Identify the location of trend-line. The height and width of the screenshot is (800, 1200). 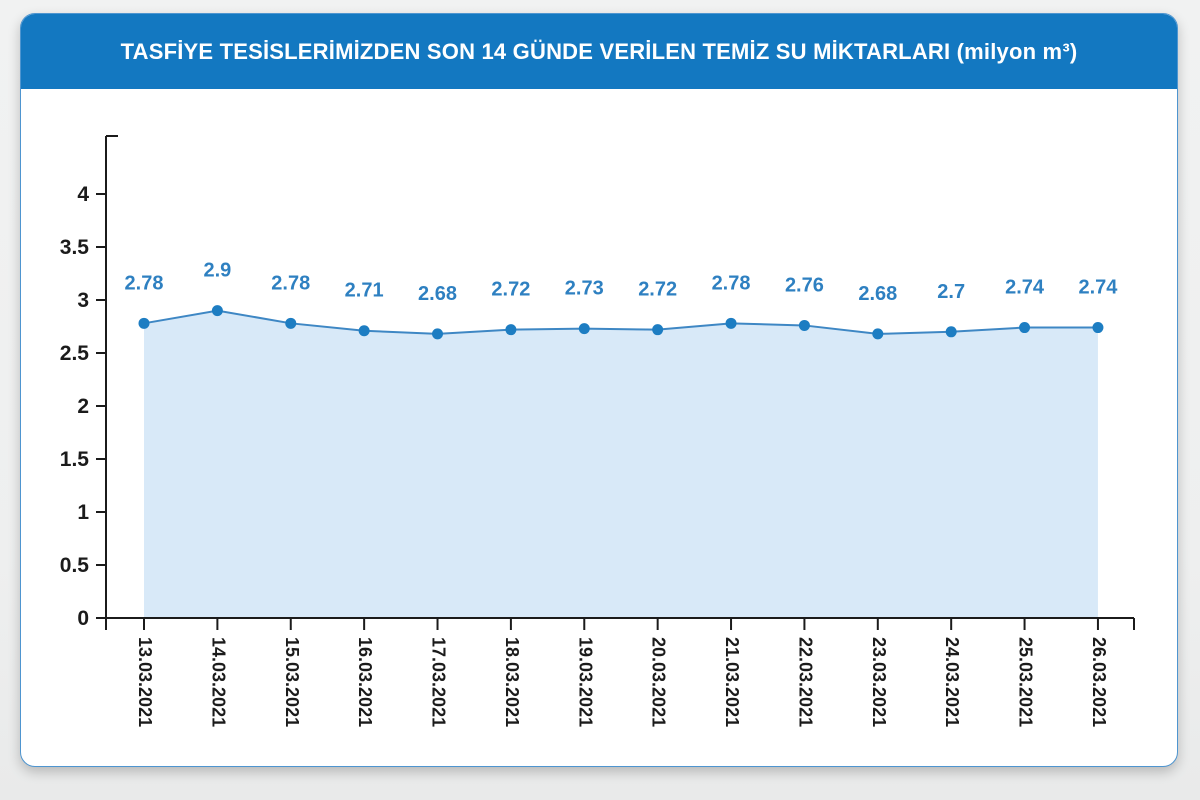
(620, 322).